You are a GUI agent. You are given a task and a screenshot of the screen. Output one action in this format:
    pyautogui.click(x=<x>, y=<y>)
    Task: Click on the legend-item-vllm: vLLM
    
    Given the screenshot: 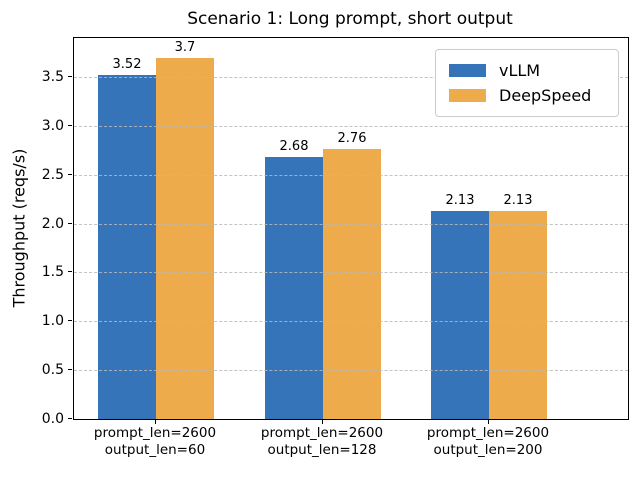 What is the action you would take?
    pyautogui.click(x=533, y=70)
    